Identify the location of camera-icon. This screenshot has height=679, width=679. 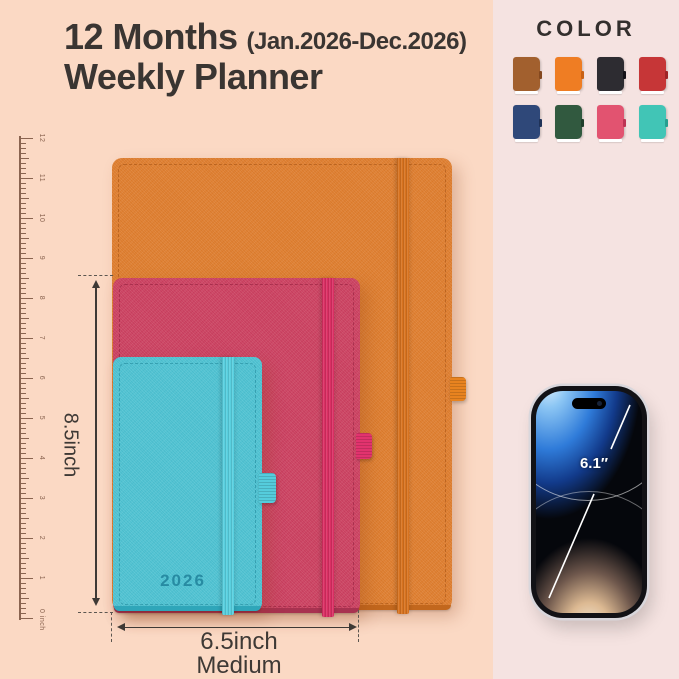
(599, 403).